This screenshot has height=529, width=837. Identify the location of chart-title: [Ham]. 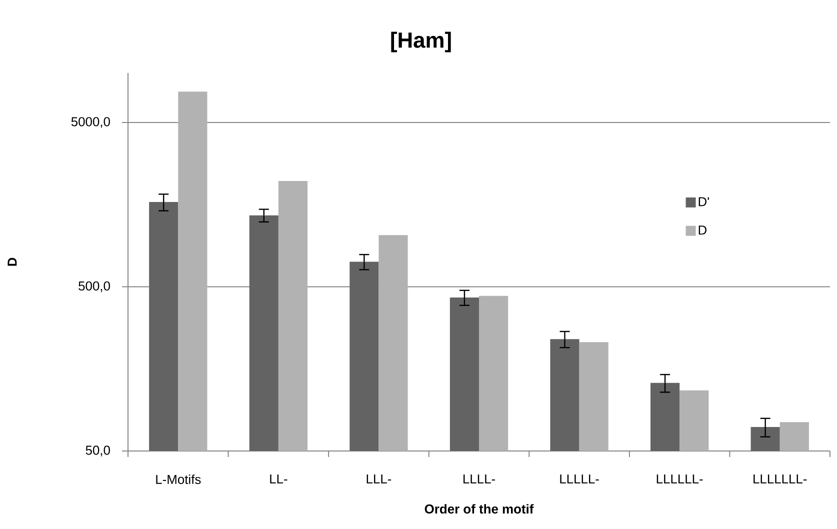
(421, 42).